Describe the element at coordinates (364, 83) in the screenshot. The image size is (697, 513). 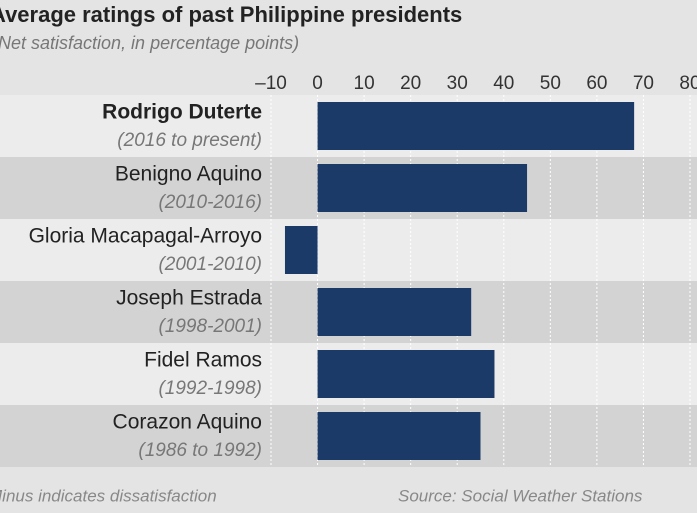
I see `x-tick-label: 10` at that location.